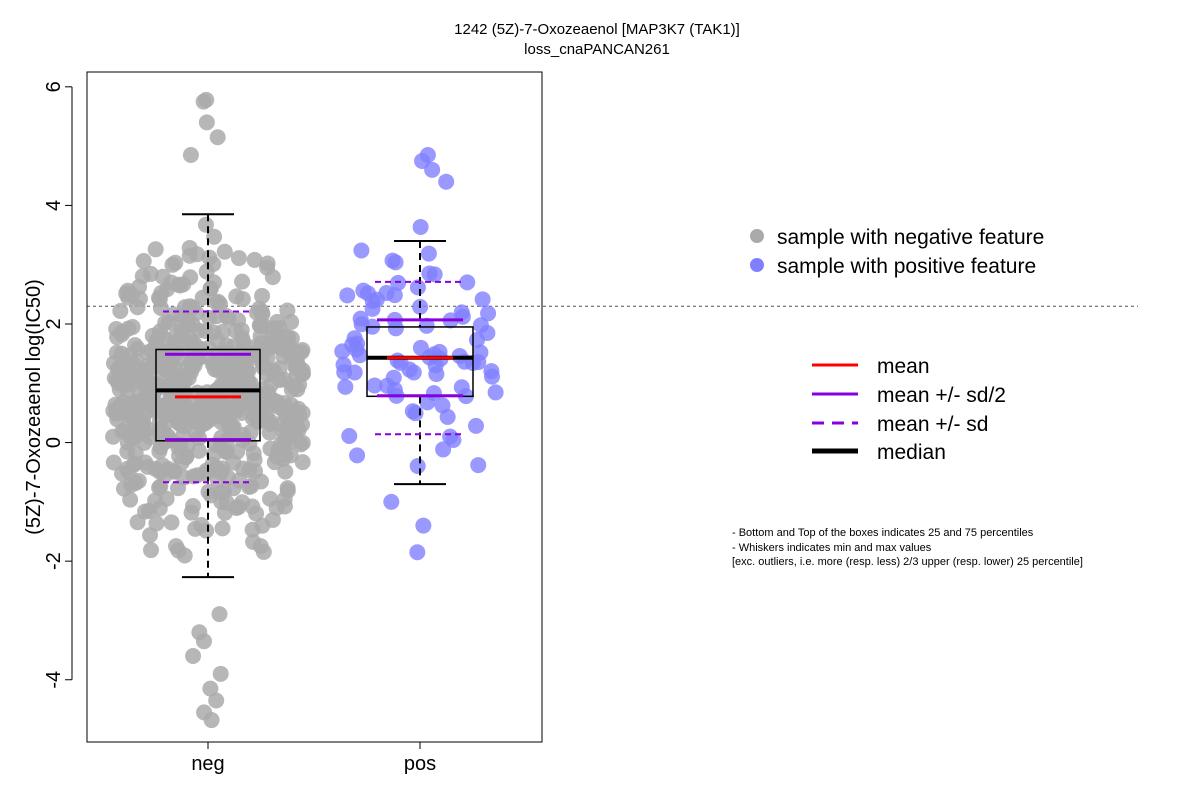 The height and width of the screenshot is (800, 1200). What do you see at coordinates (54, 442) in the screenshot?
I see `y-tick-label: 0` at bounding box center [54, 442].